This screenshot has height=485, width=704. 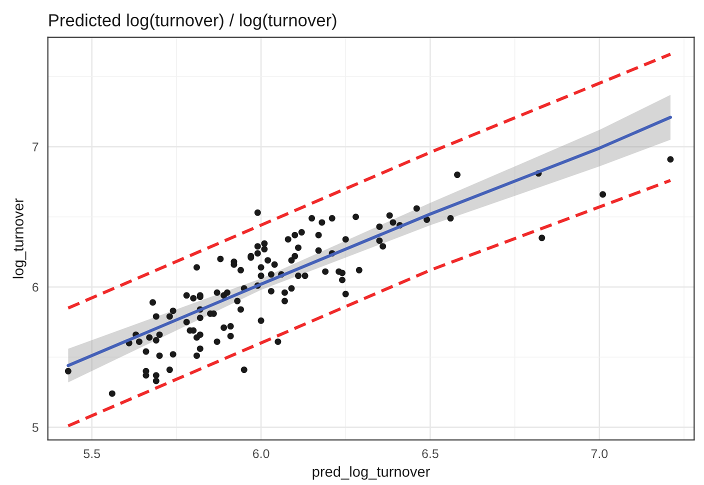 I want to click on x-axis-title: pred_log_turnover, so click(x=371, y=473).